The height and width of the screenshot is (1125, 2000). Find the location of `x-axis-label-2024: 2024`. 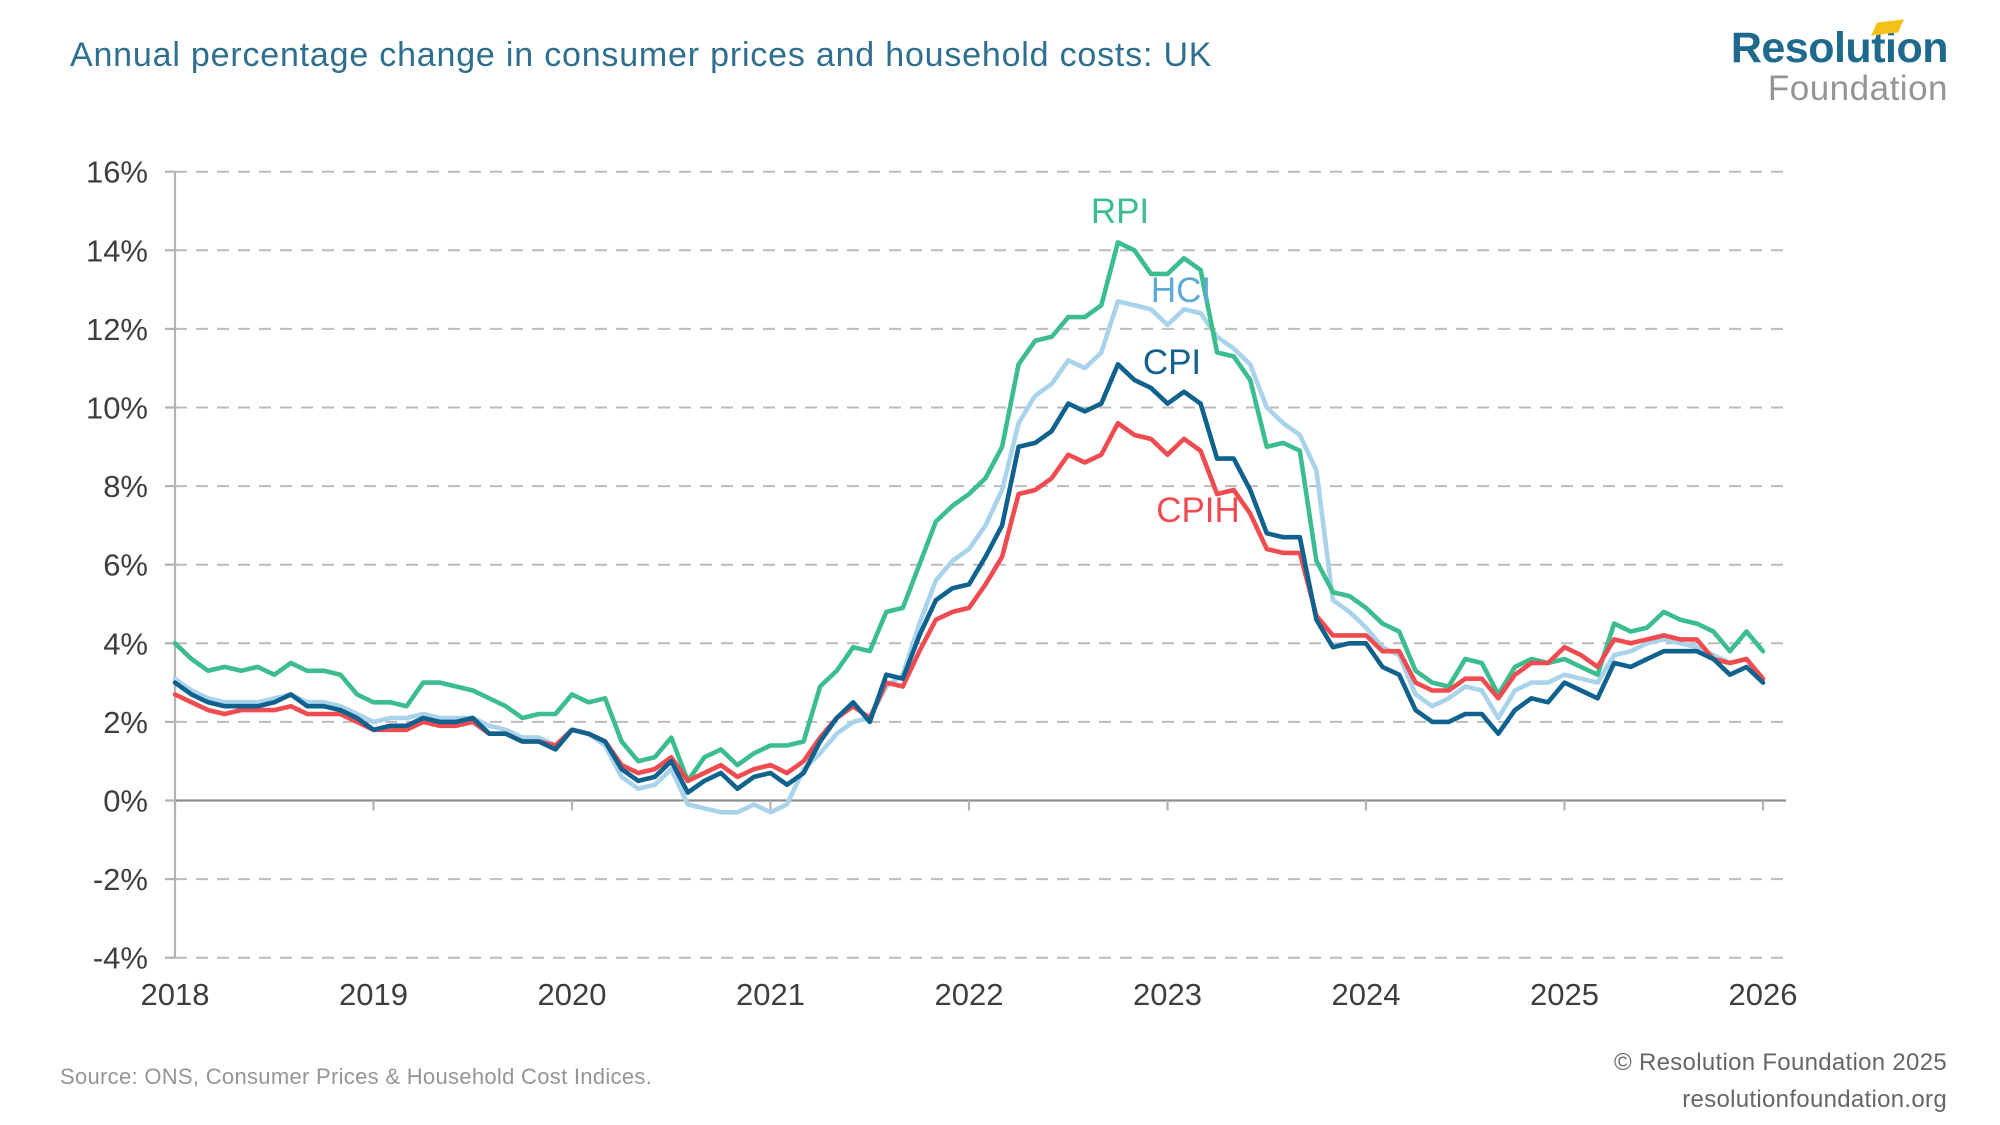

x-axis-label-2024: 2024 is located at coordinates (1366, 994).